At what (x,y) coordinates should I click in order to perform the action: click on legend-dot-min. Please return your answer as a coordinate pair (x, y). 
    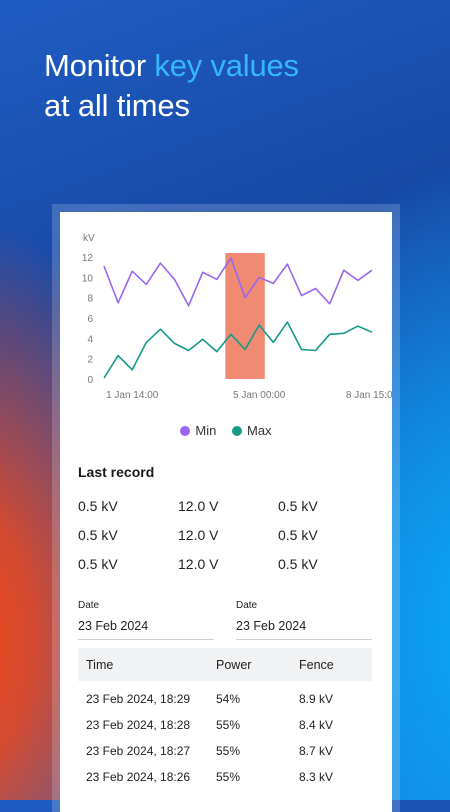
    Looking at the image, I should click on (185, 430).